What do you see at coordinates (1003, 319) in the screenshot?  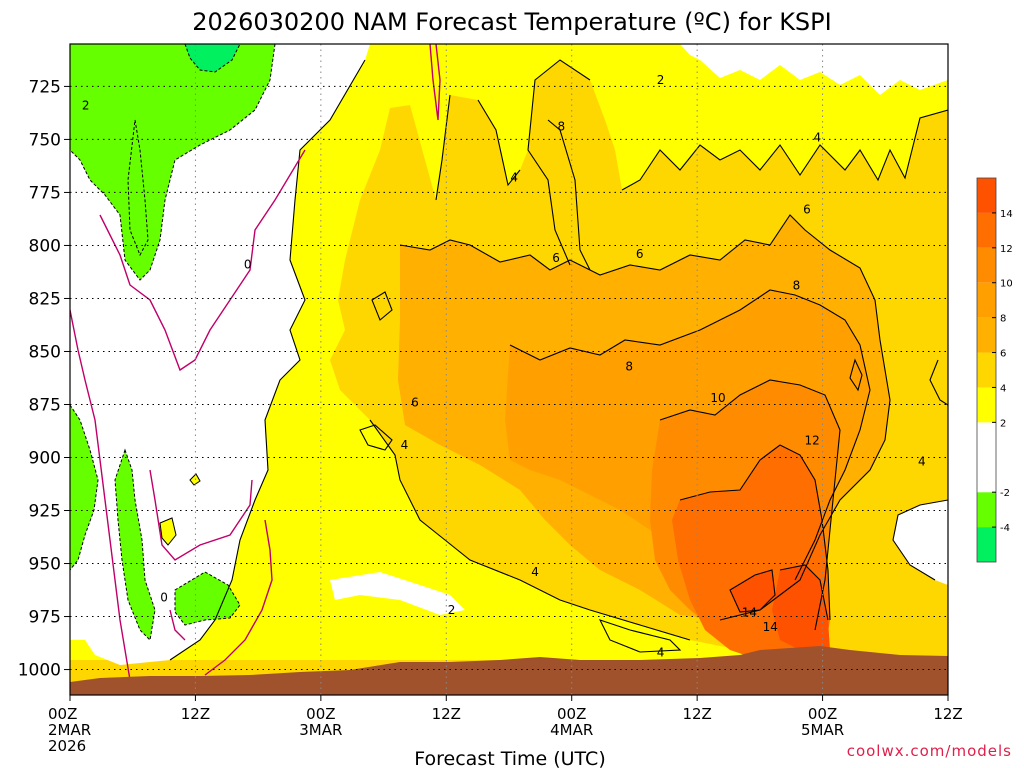 I see `colorbar-tick-label: 8` at bounding box center [1003, 319].